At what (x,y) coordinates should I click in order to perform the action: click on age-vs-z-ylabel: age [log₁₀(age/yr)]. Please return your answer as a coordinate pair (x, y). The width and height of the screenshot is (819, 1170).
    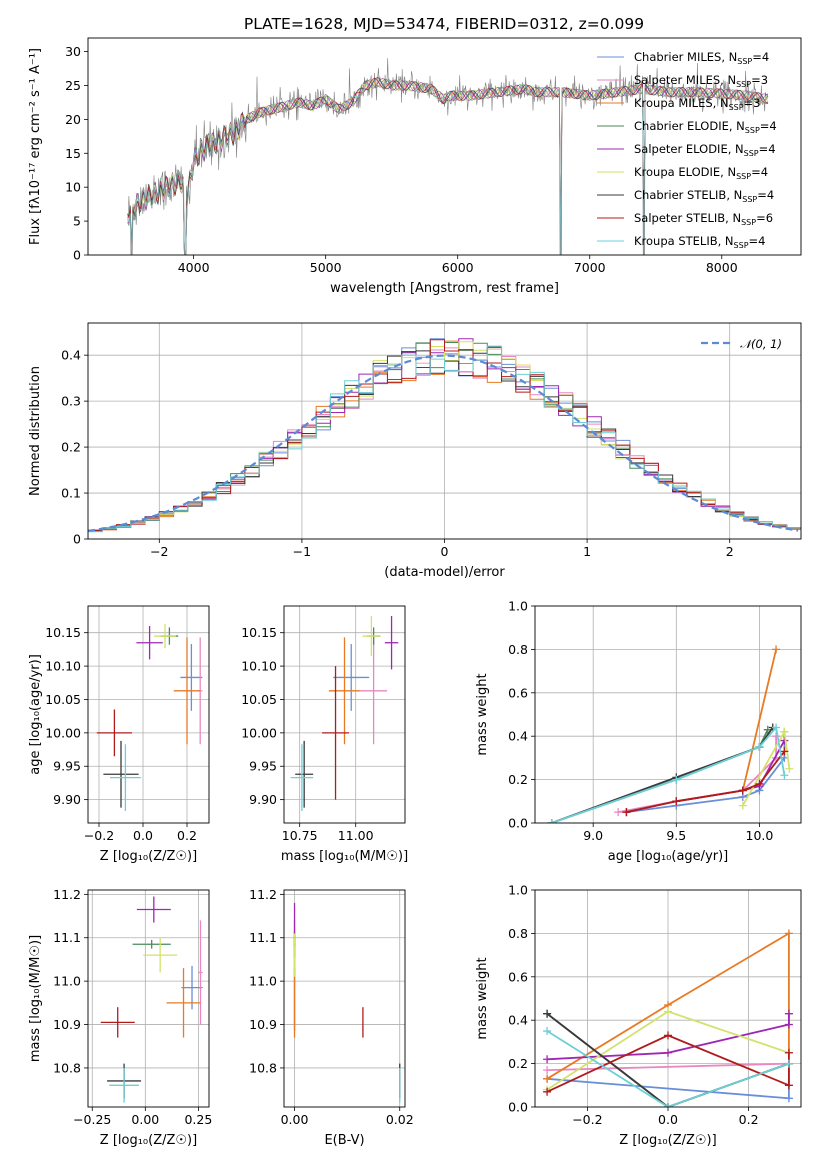
    Looking at the image, I should click on (35, 714).